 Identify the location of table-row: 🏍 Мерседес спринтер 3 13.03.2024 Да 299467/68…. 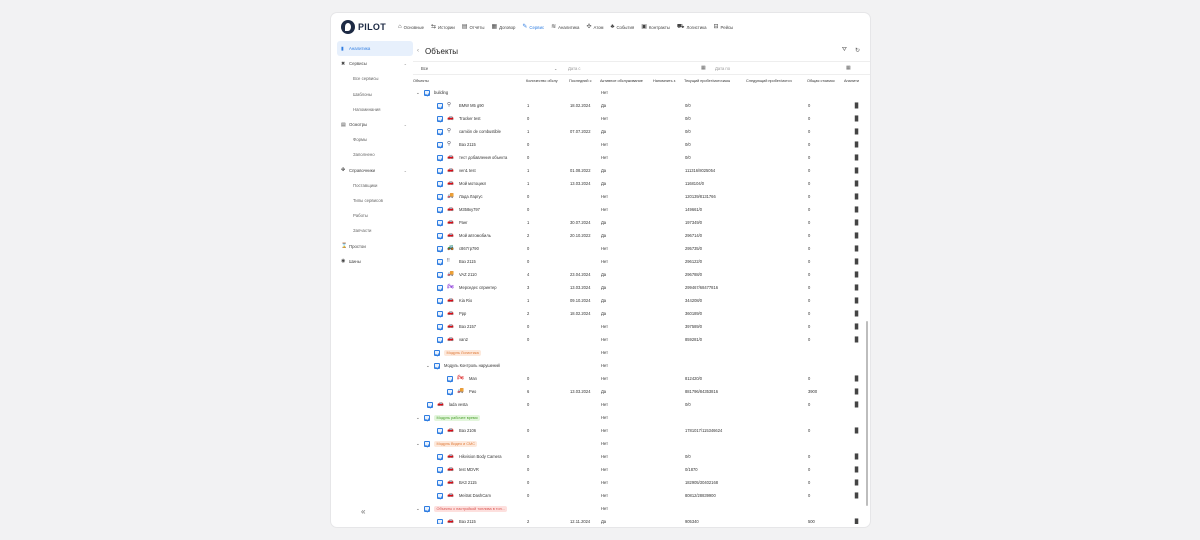
(639, 287).